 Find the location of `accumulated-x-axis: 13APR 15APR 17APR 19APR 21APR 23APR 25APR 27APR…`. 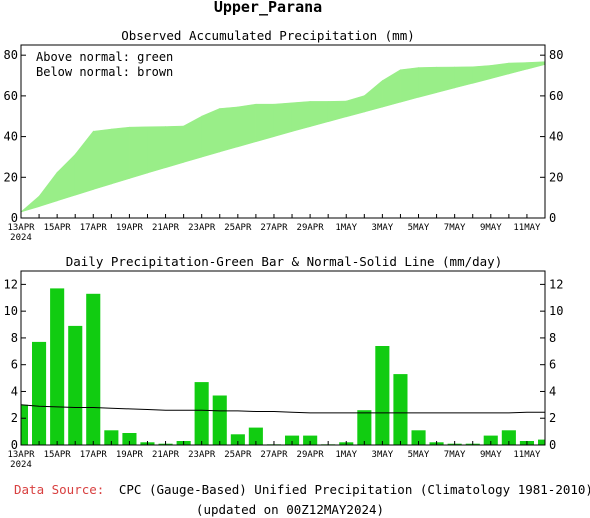

accumulated-x-axis: 13APR 15APR 17APR 19APR 21APR 23APR 25APR 27APR… is located at coordinates (276, 228).